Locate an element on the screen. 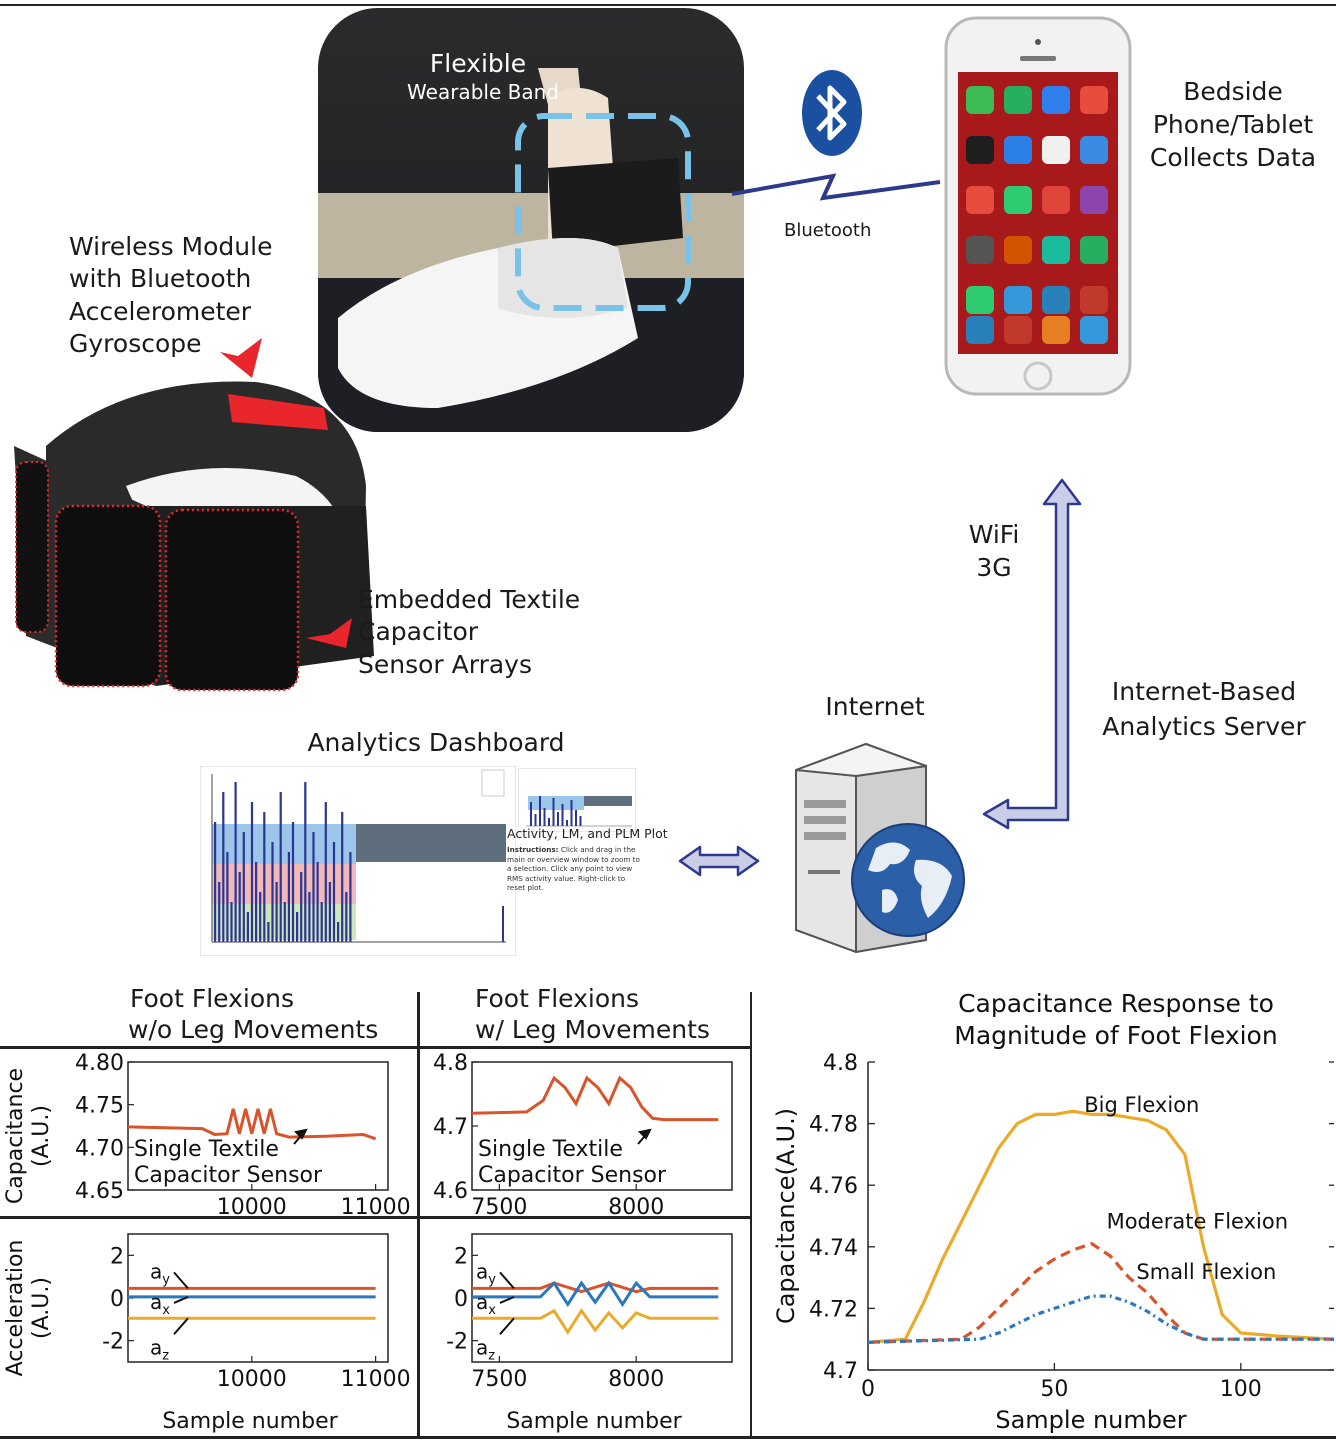  embedded-line-1: Embedded Textile is located at coordinates (469, 599).